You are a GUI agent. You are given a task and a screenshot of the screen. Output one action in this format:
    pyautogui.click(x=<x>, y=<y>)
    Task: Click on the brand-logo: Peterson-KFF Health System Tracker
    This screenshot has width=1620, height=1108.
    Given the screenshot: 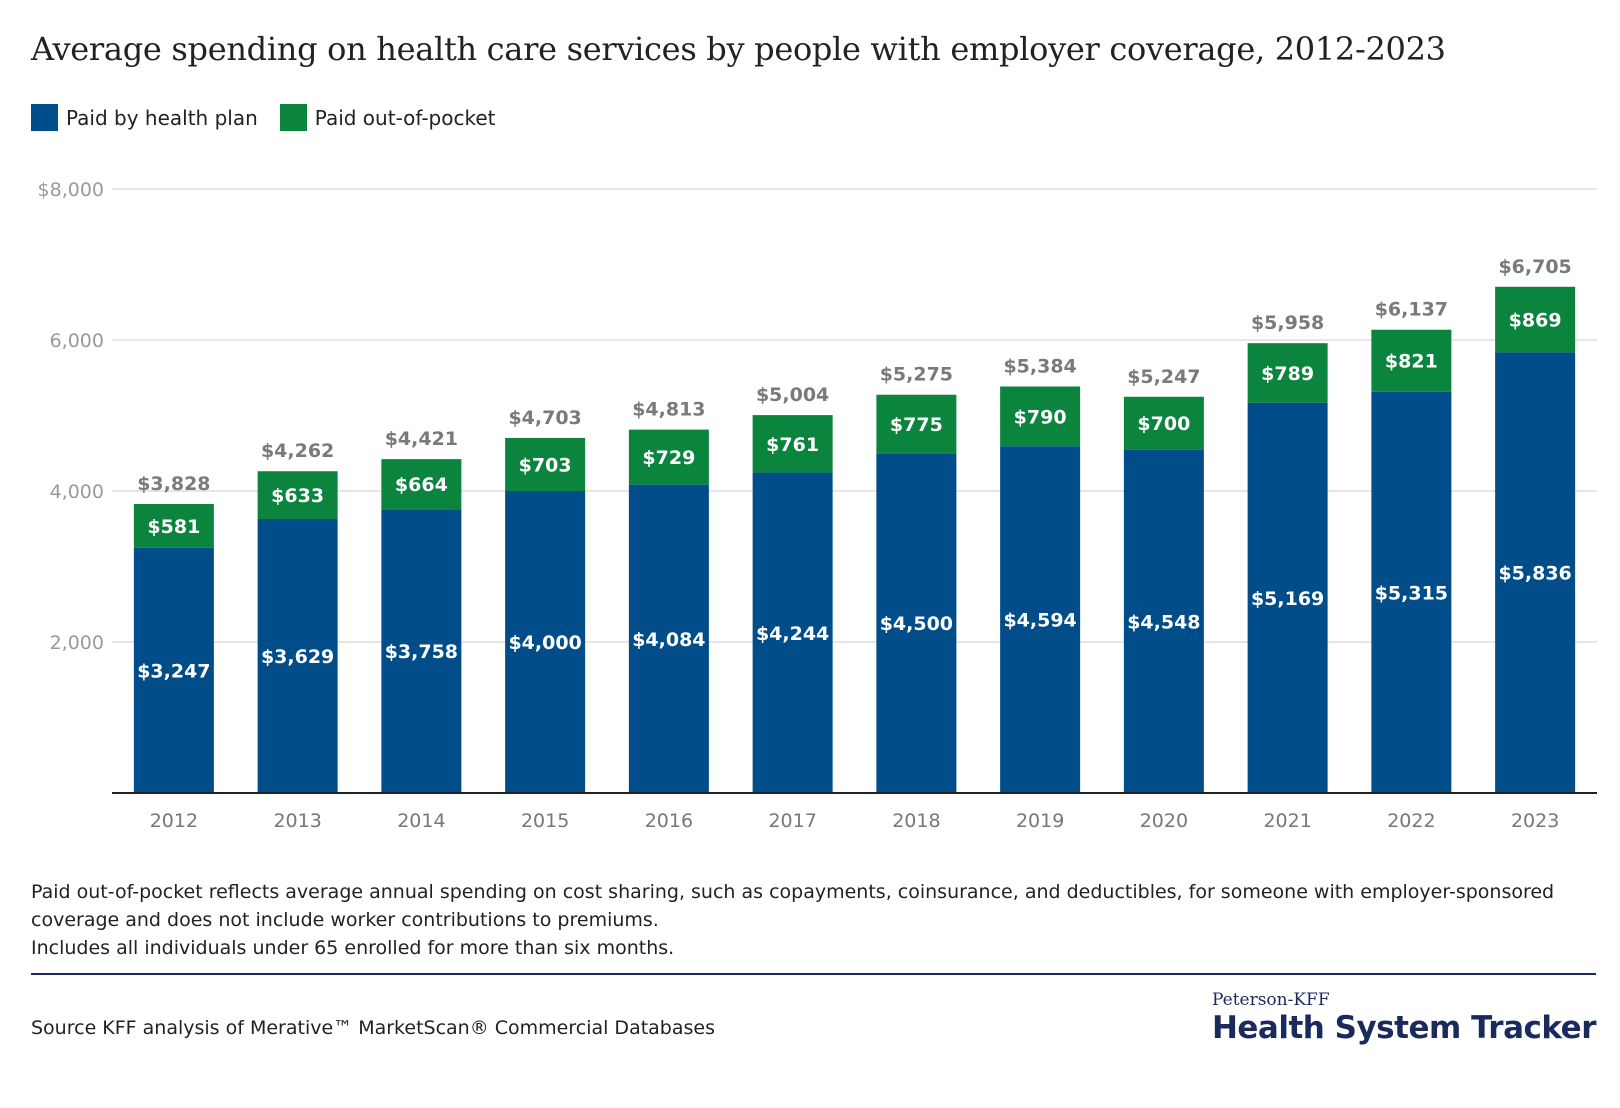 What is the action you would take?
    pyautogui.click(x=1404, y=1018)
    